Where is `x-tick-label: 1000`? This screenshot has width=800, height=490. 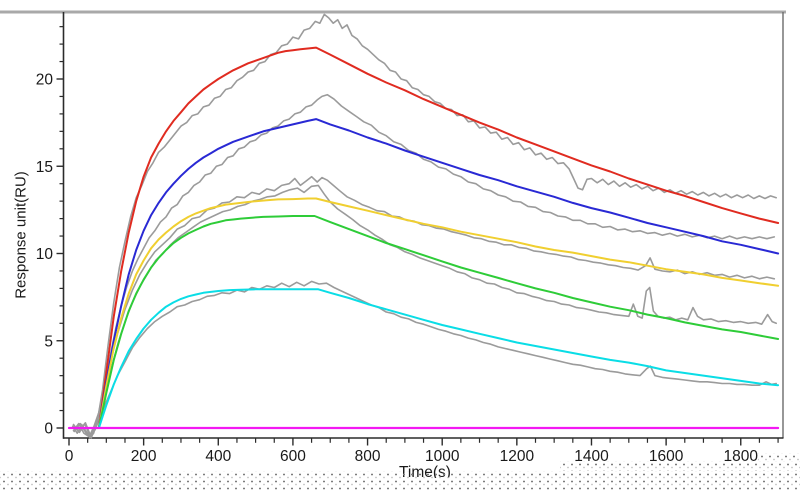 x-tick-label: 1000 is located at coordinates (442, 456).